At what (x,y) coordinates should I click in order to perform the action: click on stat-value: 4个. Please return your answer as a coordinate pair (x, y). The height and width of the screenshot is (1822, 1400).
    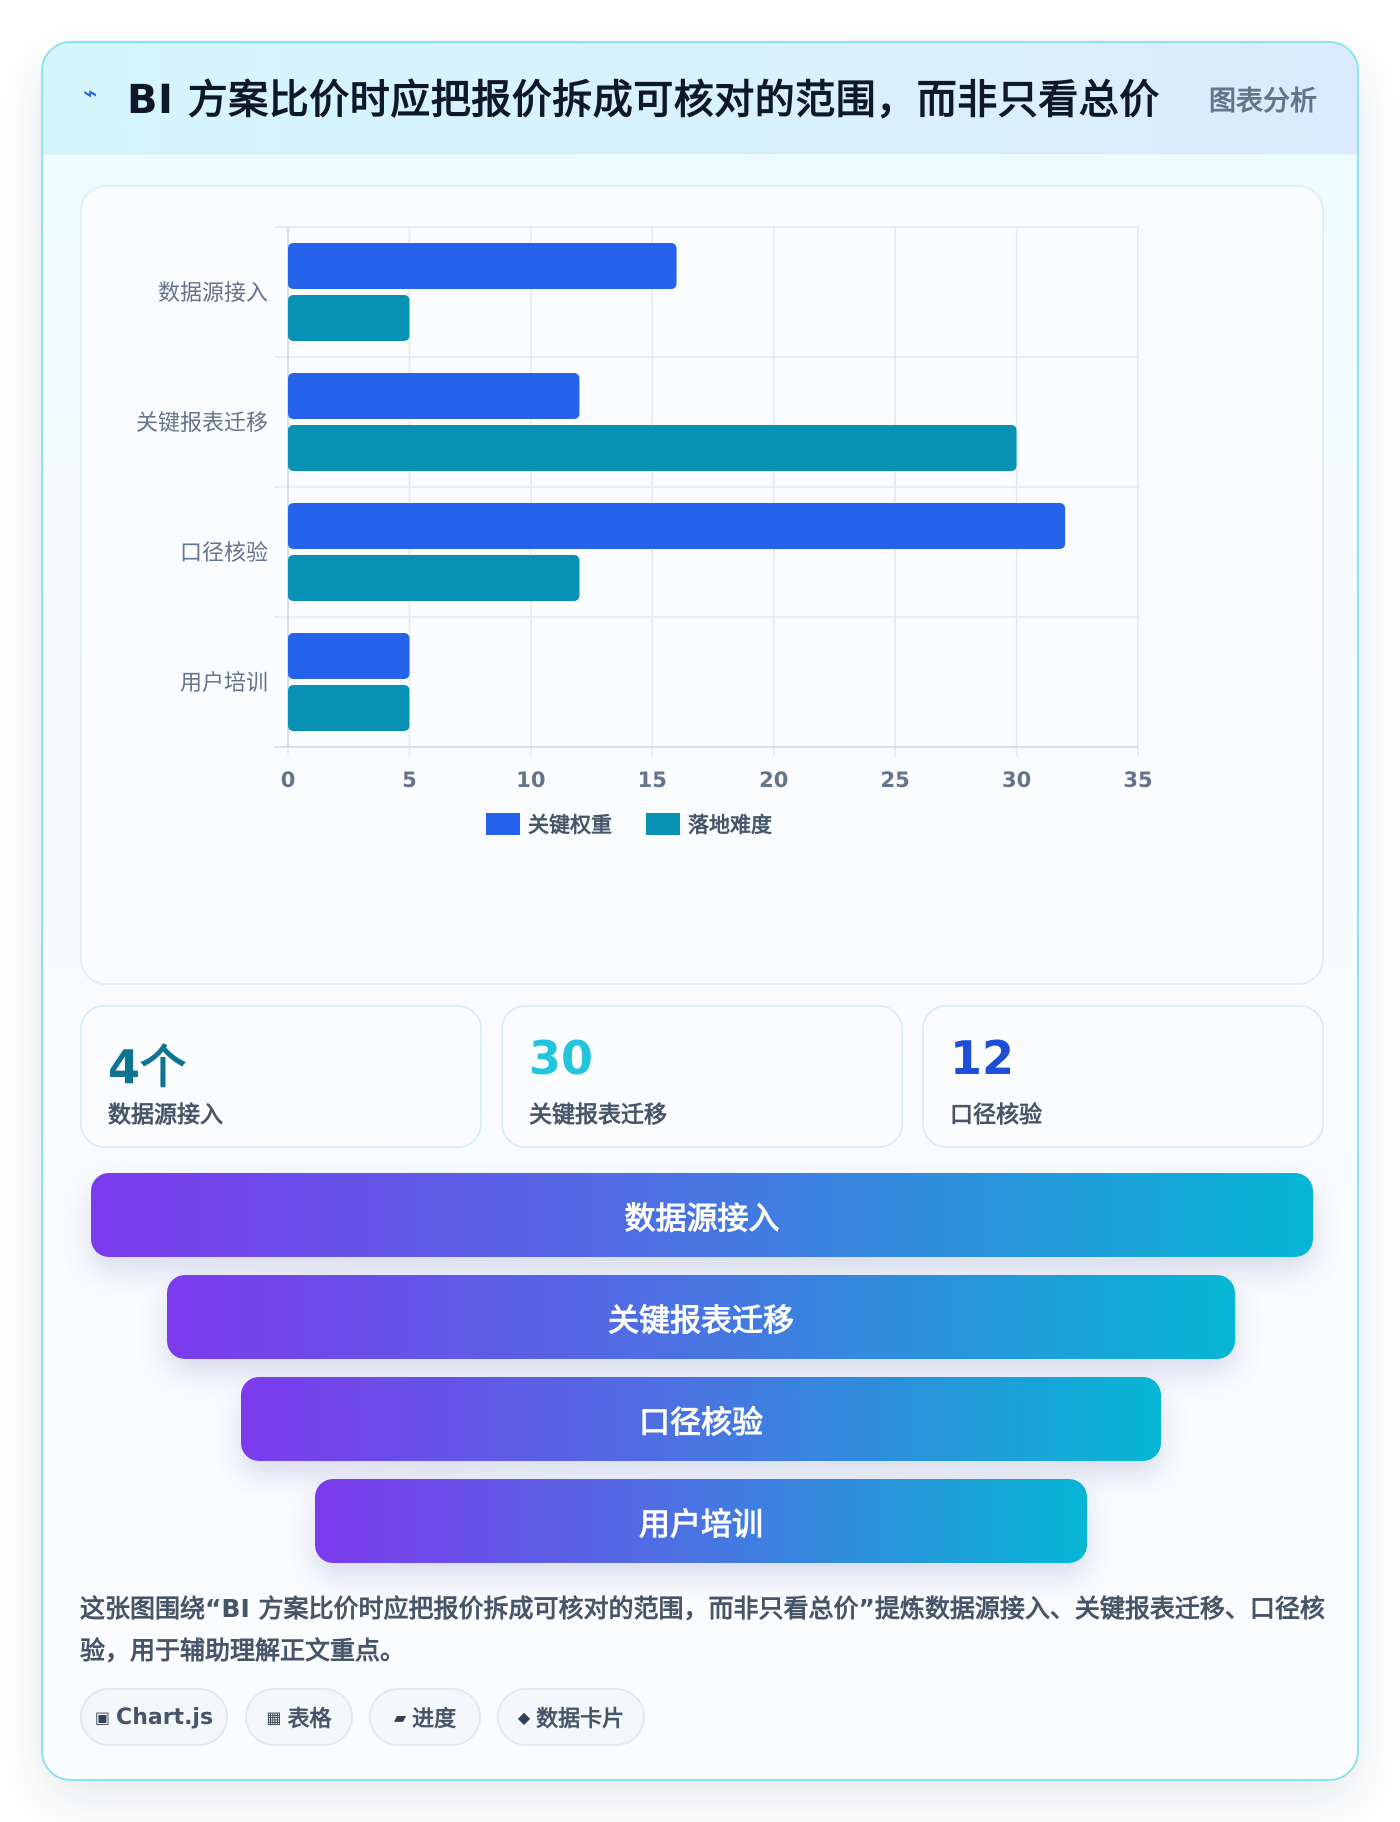
    Looking at the image, I should click on (147, 1067).